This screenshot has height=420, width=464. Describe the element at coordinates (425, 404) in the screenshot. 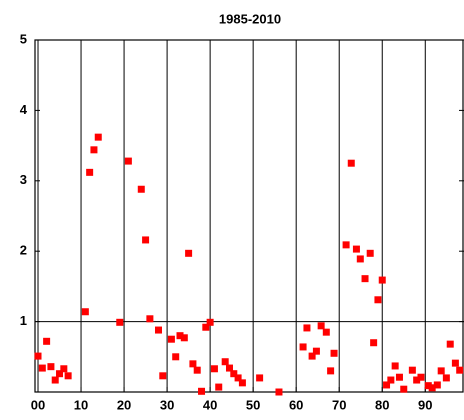

I see `x-tick-label: 90` at that location.